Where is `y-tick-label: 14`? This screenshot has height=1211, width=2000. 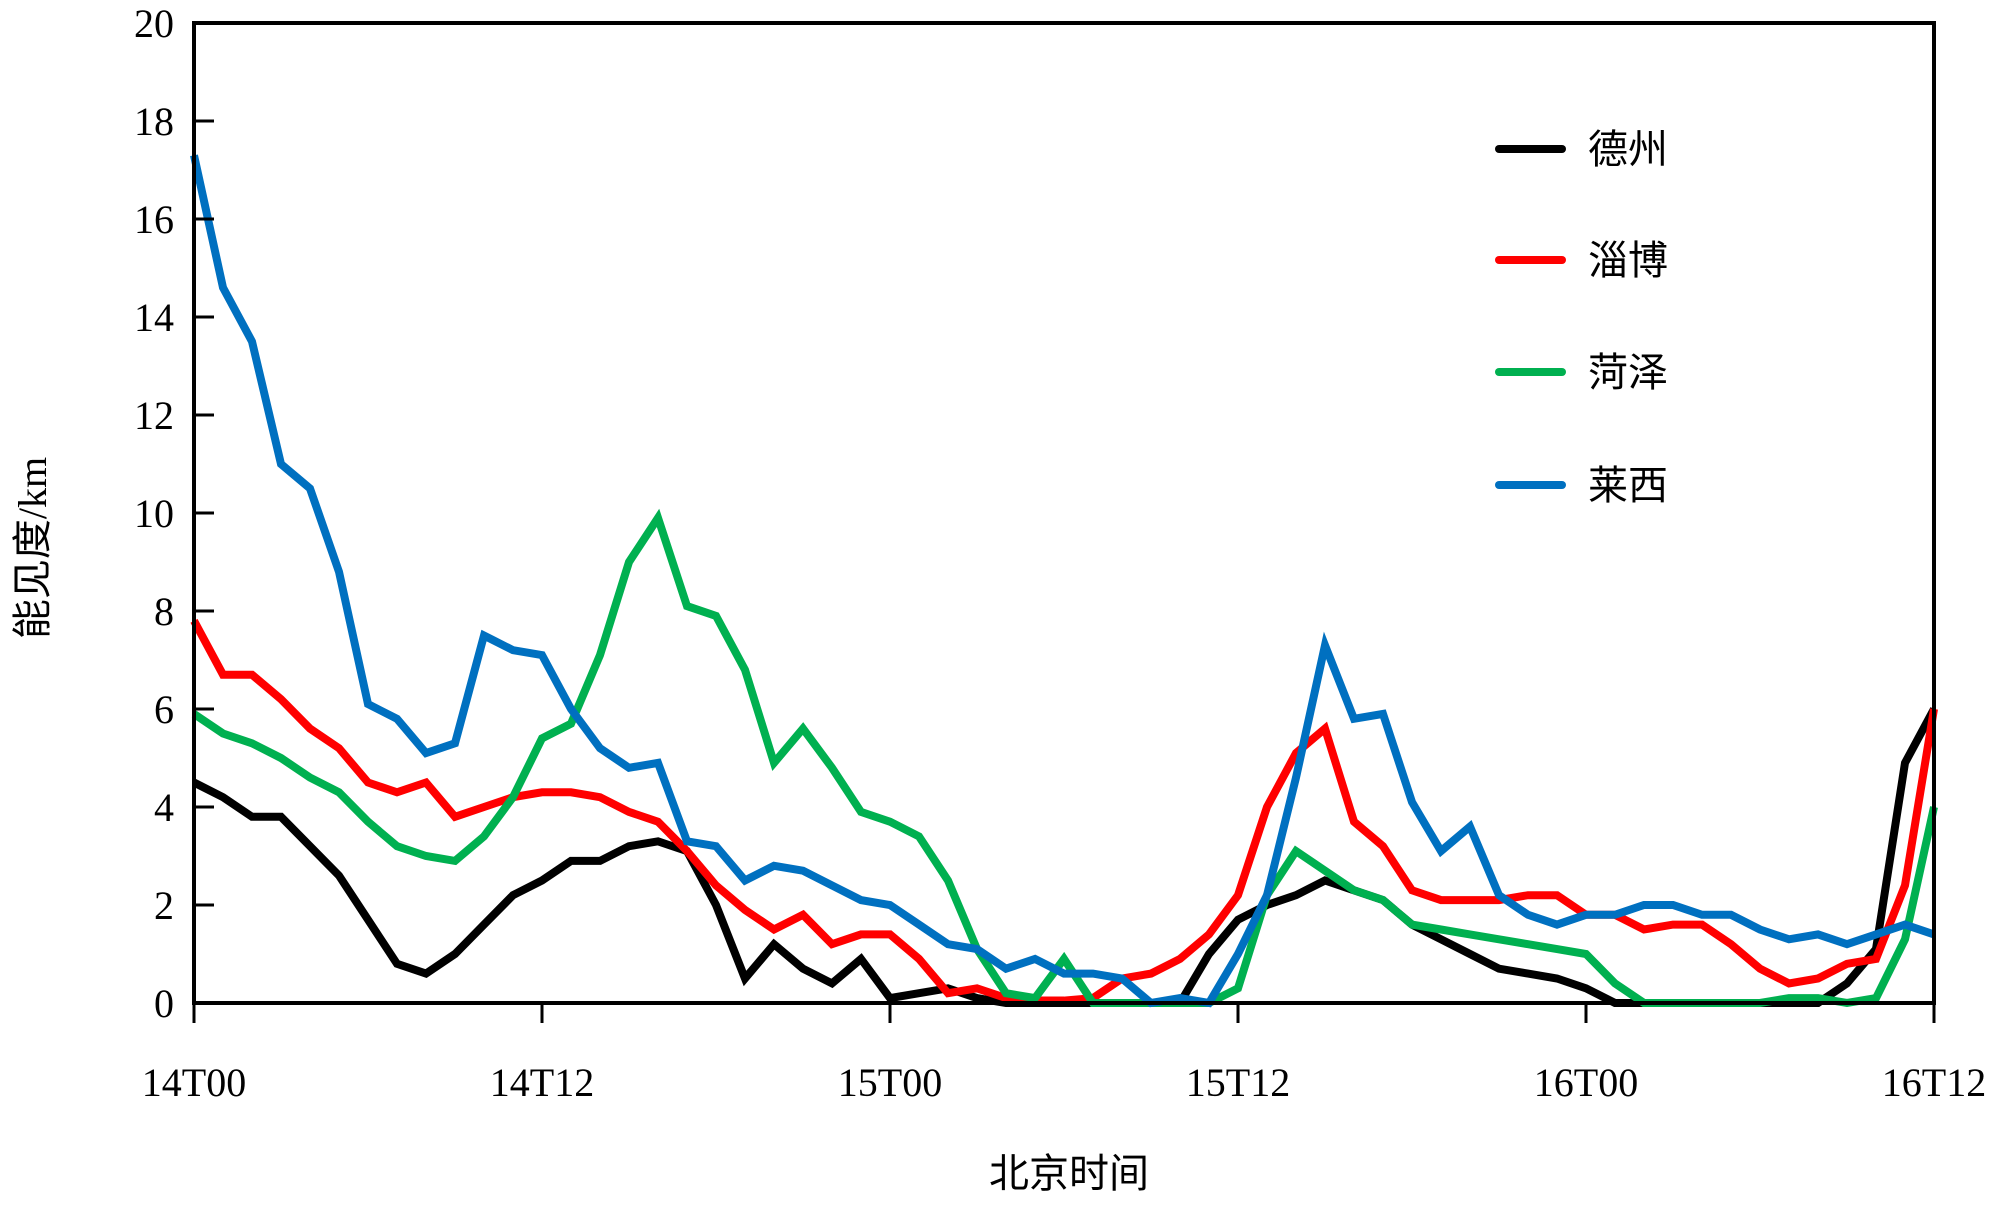
y-tick-label: 14 is located at coordinates (154, 317).